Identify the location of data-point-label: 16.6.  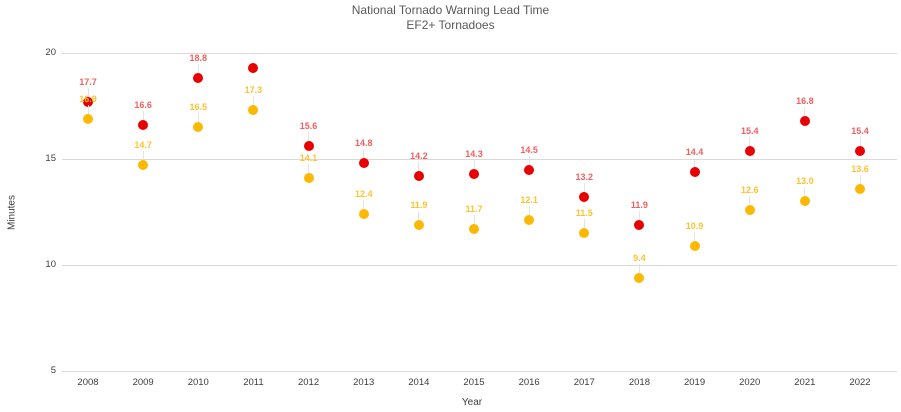
(143, 105).